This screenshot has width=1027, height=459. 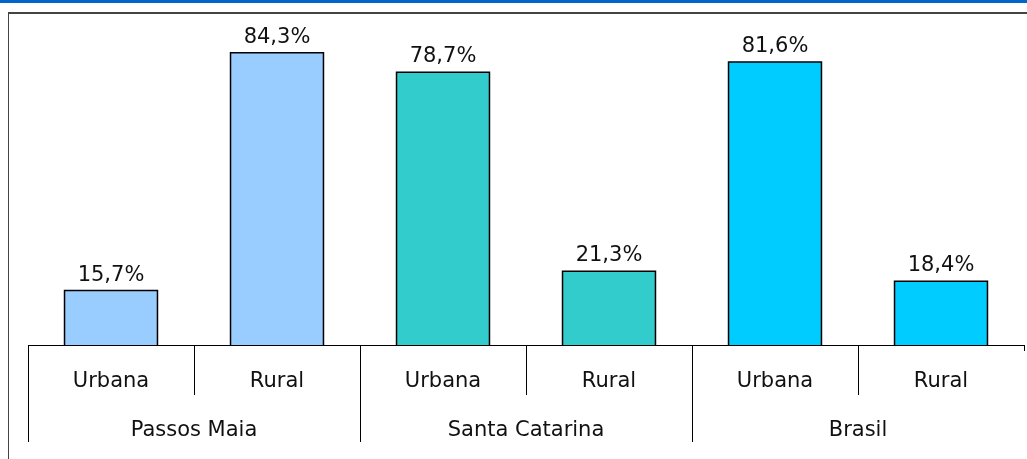 I want to click on data-label: 81,6%, so click(x=775, y=45).